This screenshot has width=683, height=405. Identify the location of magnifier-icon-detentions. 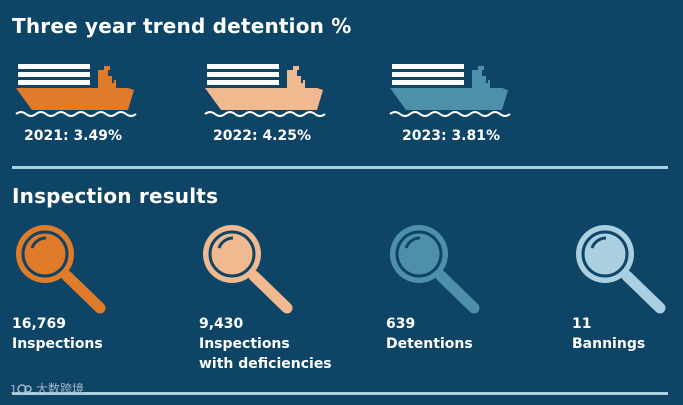
(435, 269).